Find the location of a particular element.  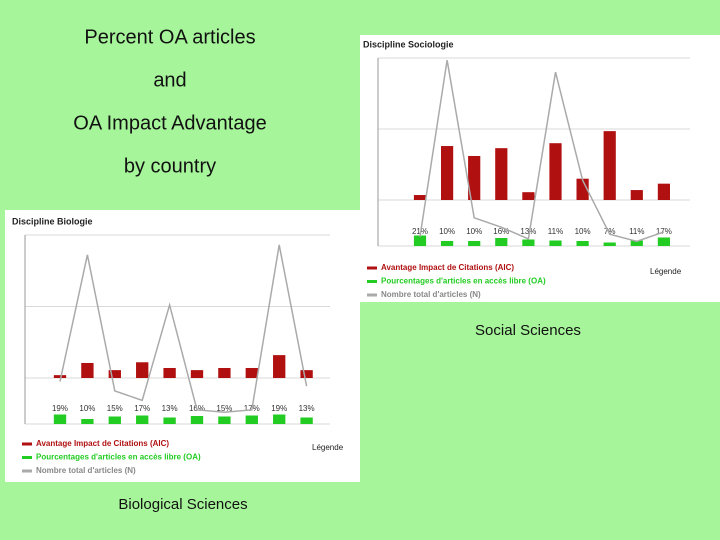

chart-title: Discipline Sociologie is located at coordinates (408, 44).